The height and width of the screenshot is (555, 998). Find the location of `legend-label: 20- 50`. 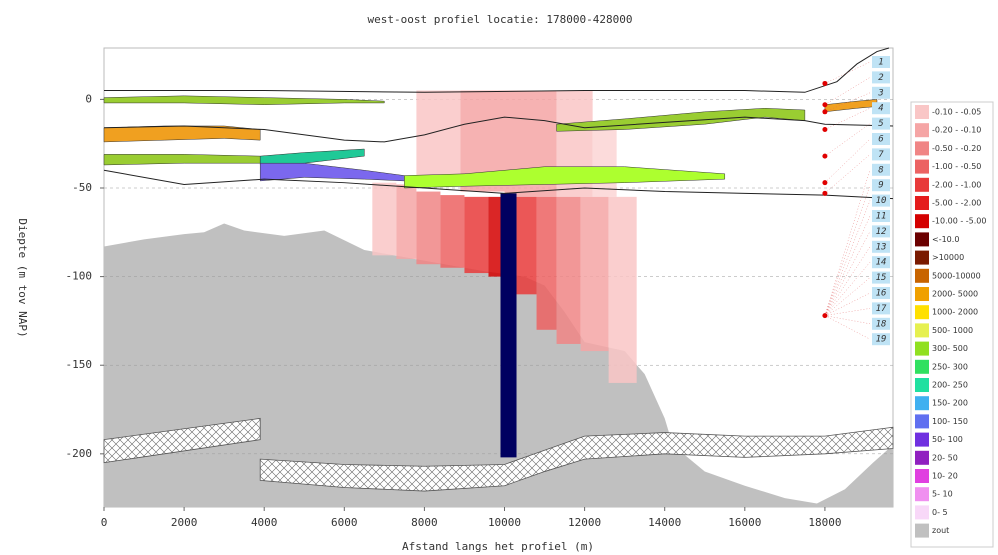

legend-label: 20- 50 is located at coordinates (945, 457).